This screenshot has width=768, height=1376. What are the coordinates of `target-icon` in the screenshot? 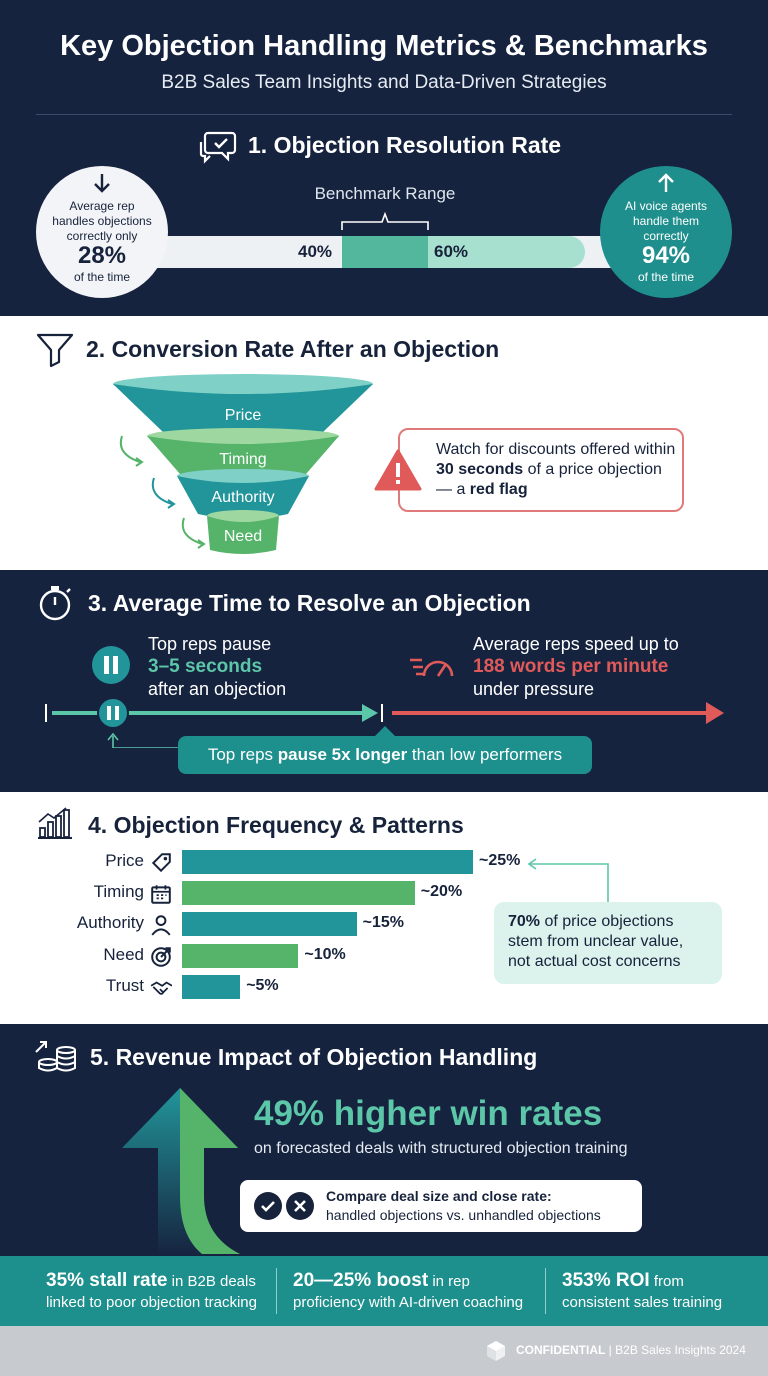 It's located at (161, 957).